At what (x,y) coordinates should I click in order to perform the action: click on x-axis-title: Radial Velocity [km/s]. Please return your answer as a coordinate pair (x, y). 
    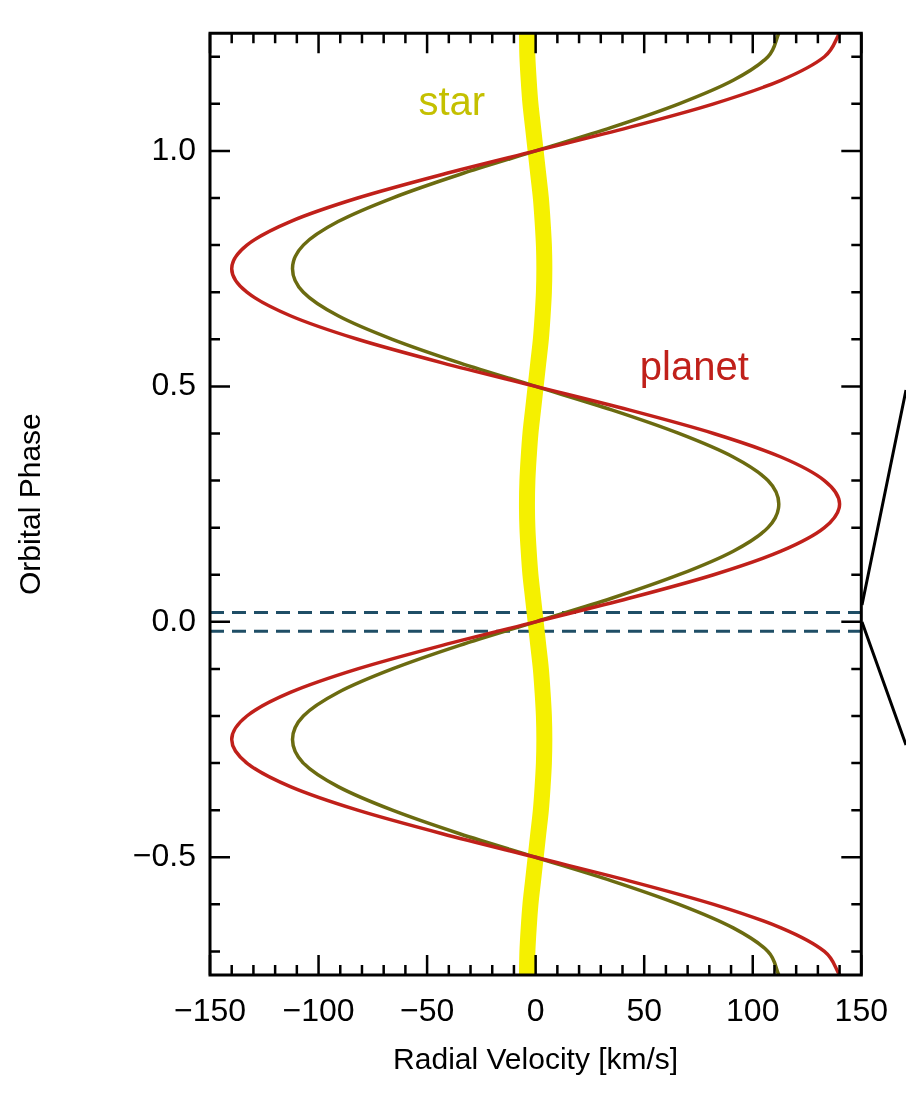
    Looking at the image, I should click on (536, 1059).